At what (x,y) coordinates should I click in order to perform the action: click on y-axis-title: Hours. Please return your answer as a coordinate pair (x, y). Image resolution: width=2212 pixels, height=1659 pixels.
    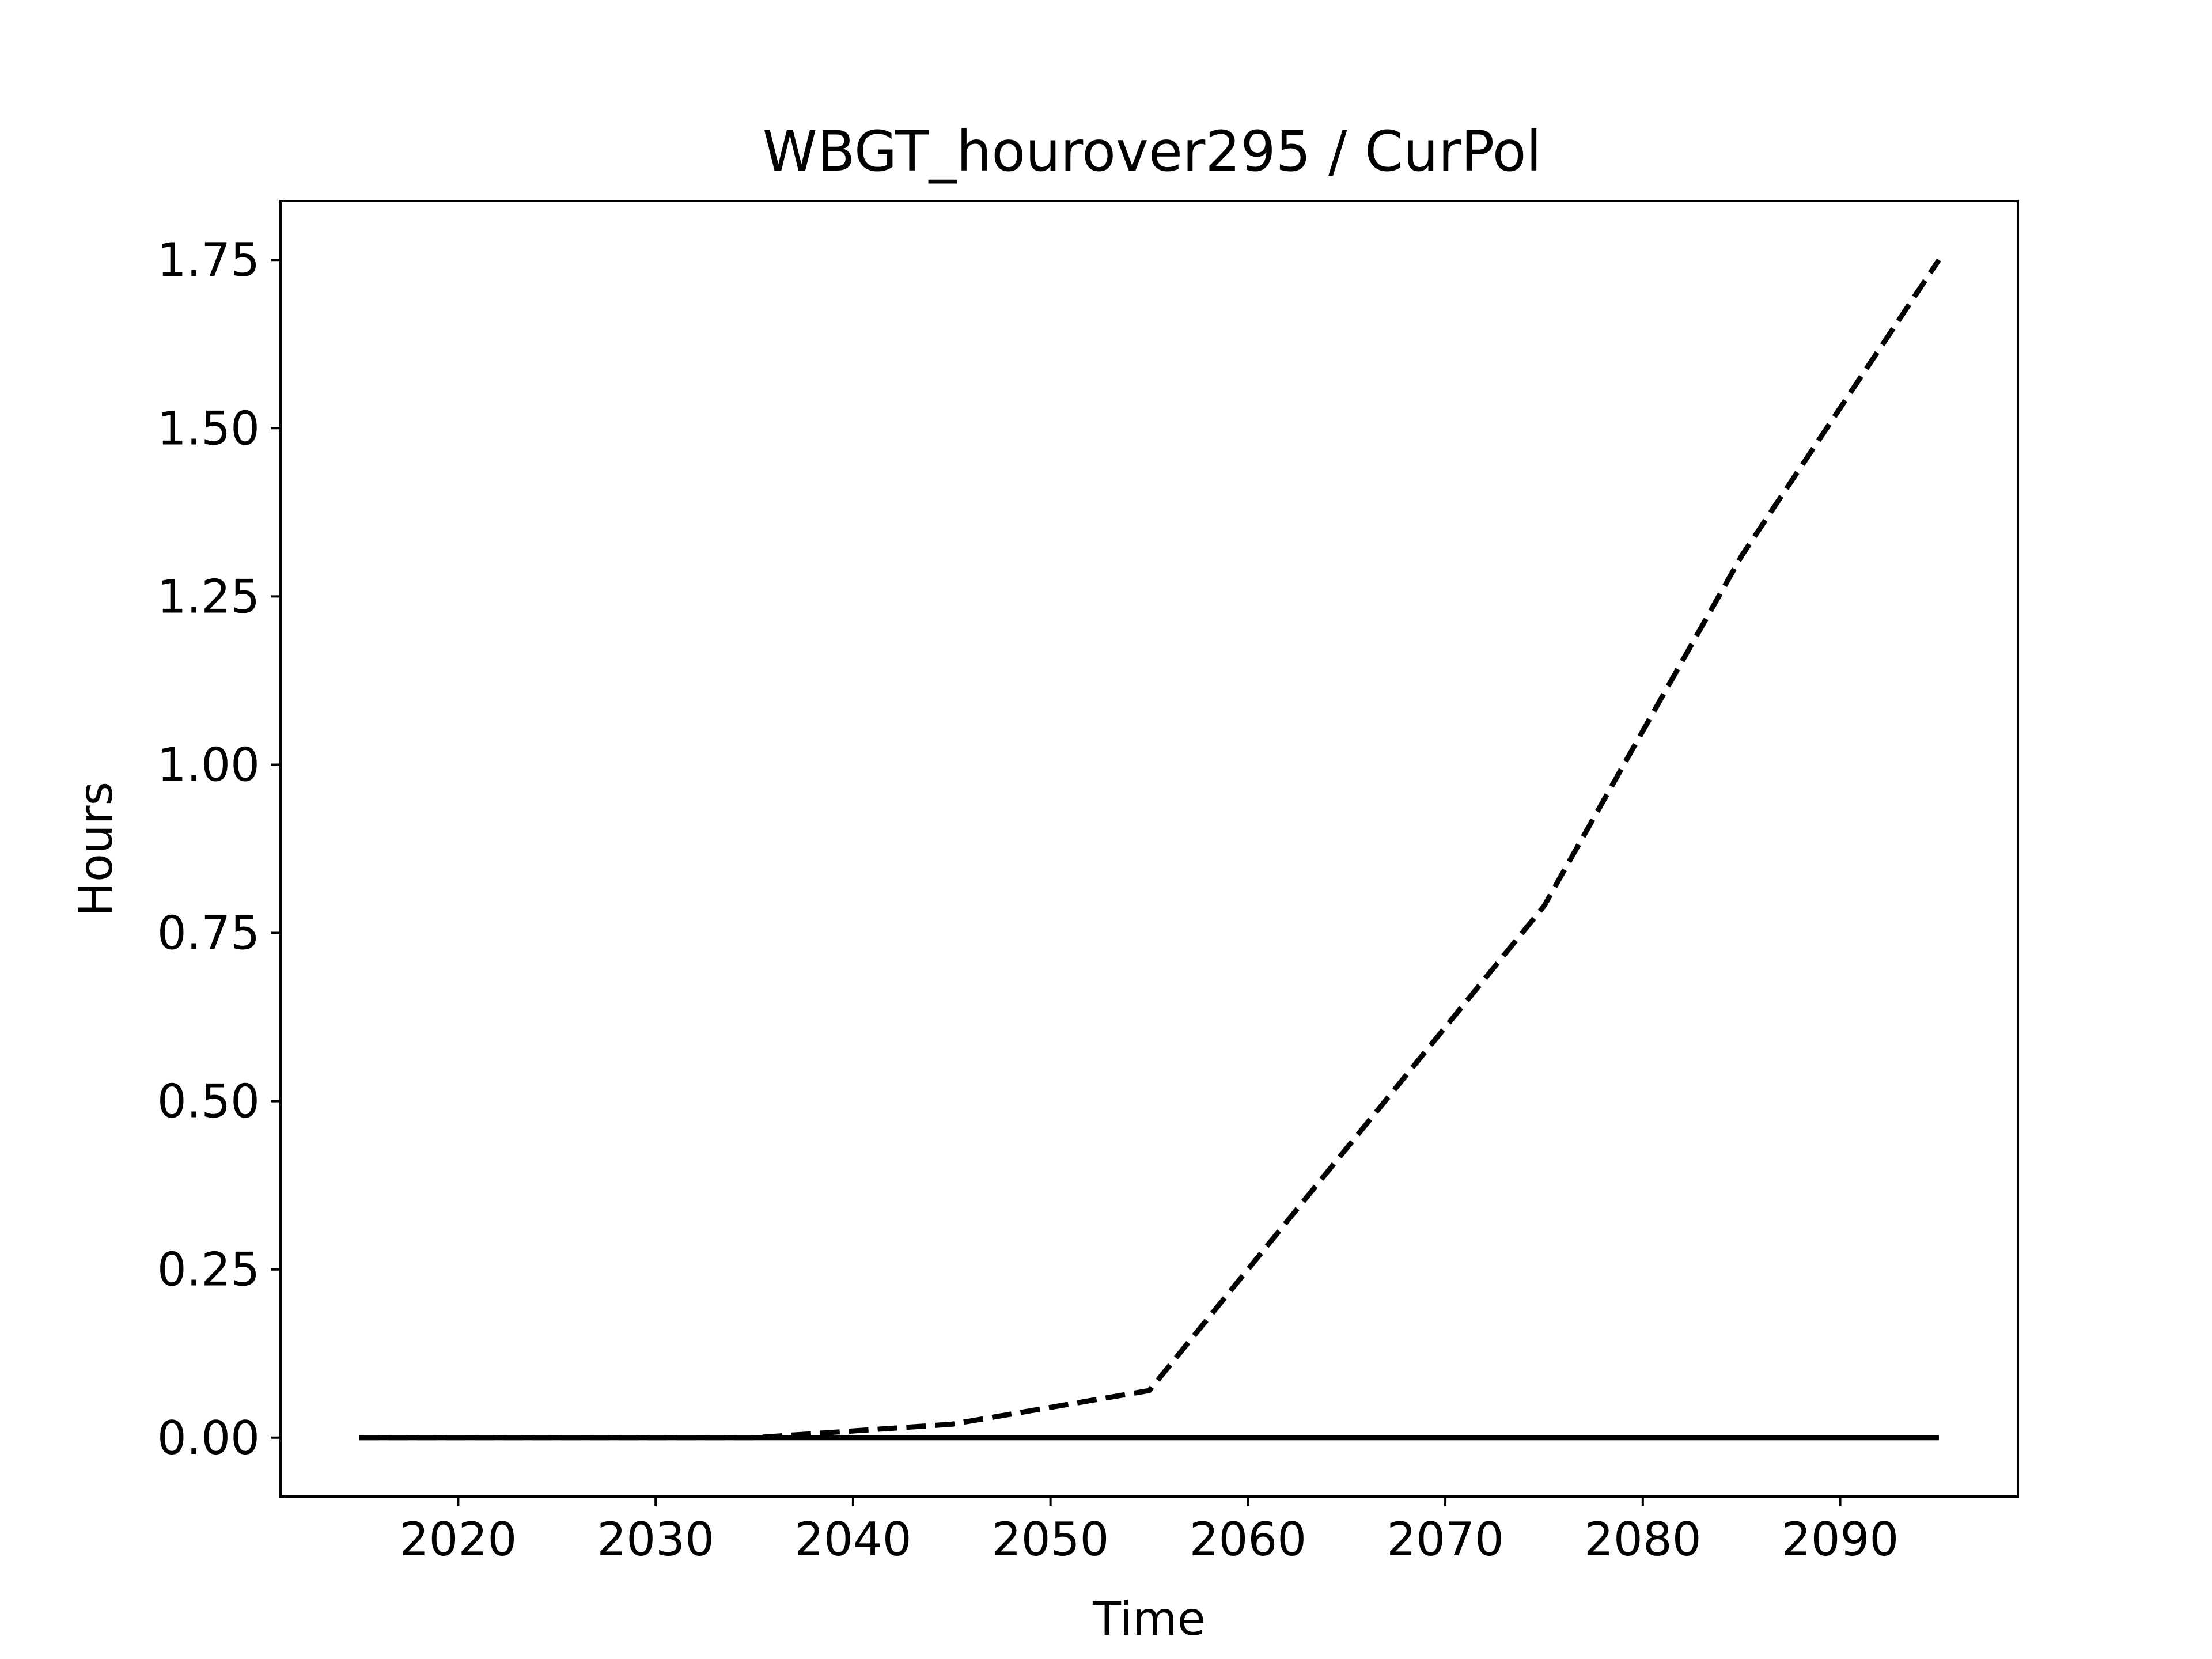
    Looking at the image, I should click on (96, 849).